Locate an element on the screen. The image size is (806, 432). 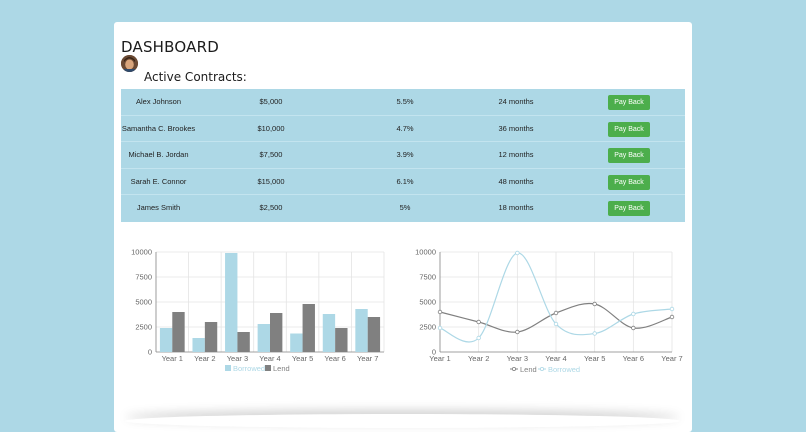
legend-marker-borrowed is located at coordinates (541, 368).